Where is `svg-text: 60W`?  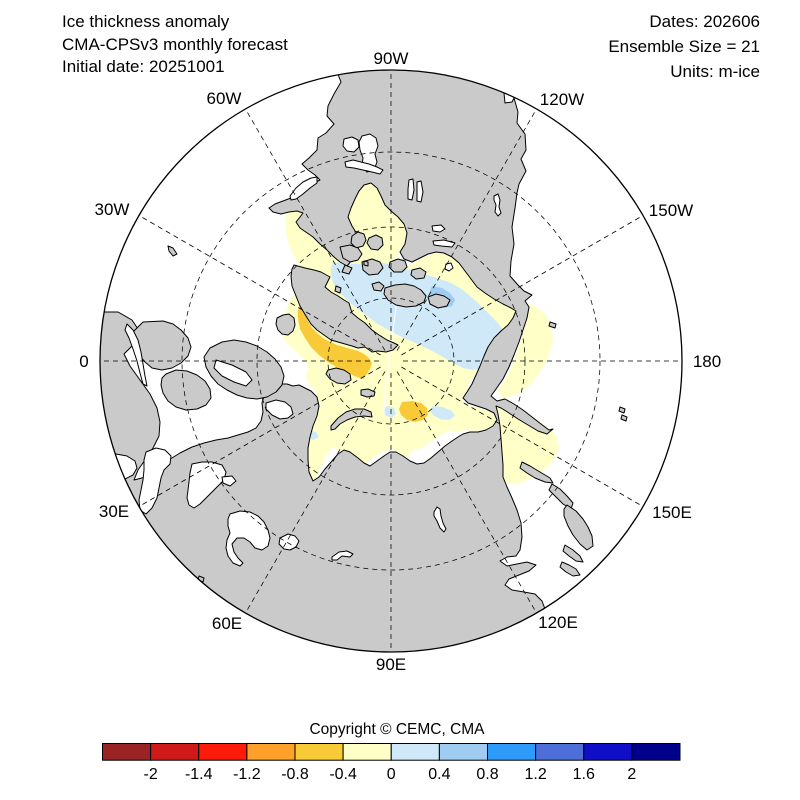 svg-text: 60W is located at coordinates (224, 98).